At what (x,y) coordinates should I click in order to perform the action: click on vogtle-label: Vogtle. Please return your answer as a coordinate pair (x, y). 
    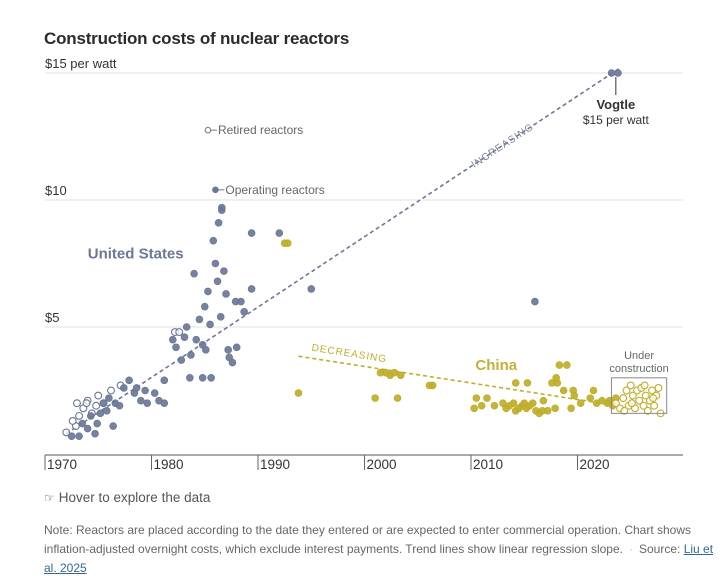
    Looking at the image, I should click on (615, 104).